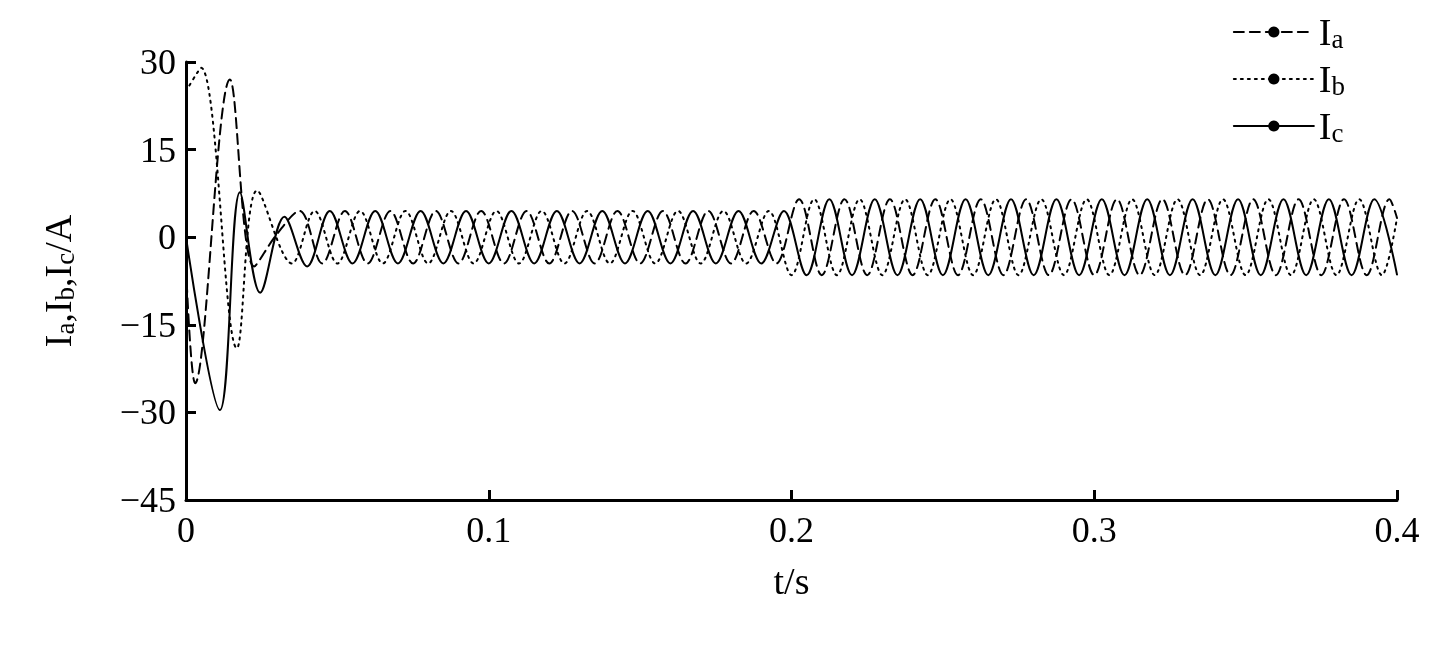 Image resolution: width=1435 pixels, height=651 pixels. Describe the element at coordinates (147, 500) in the screenshot. I see `y-tick-label: −45` at that location.